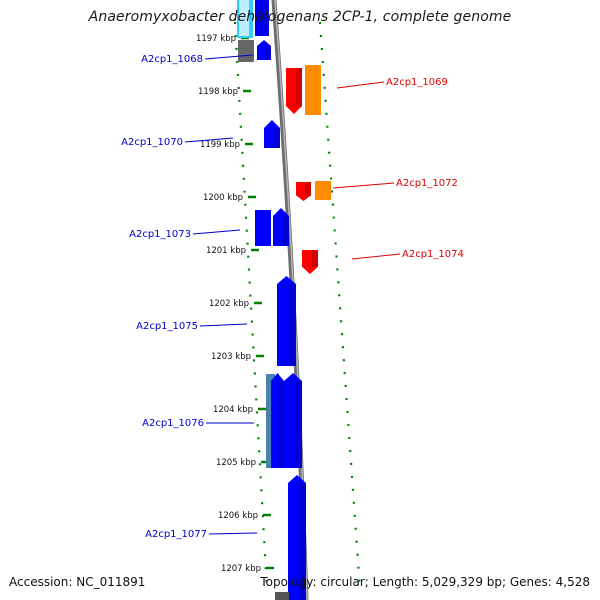  Describe the element at coordinates (229, 304) in the screenshot. I see `kbp-tick-label: 1202 kbp` at that location.